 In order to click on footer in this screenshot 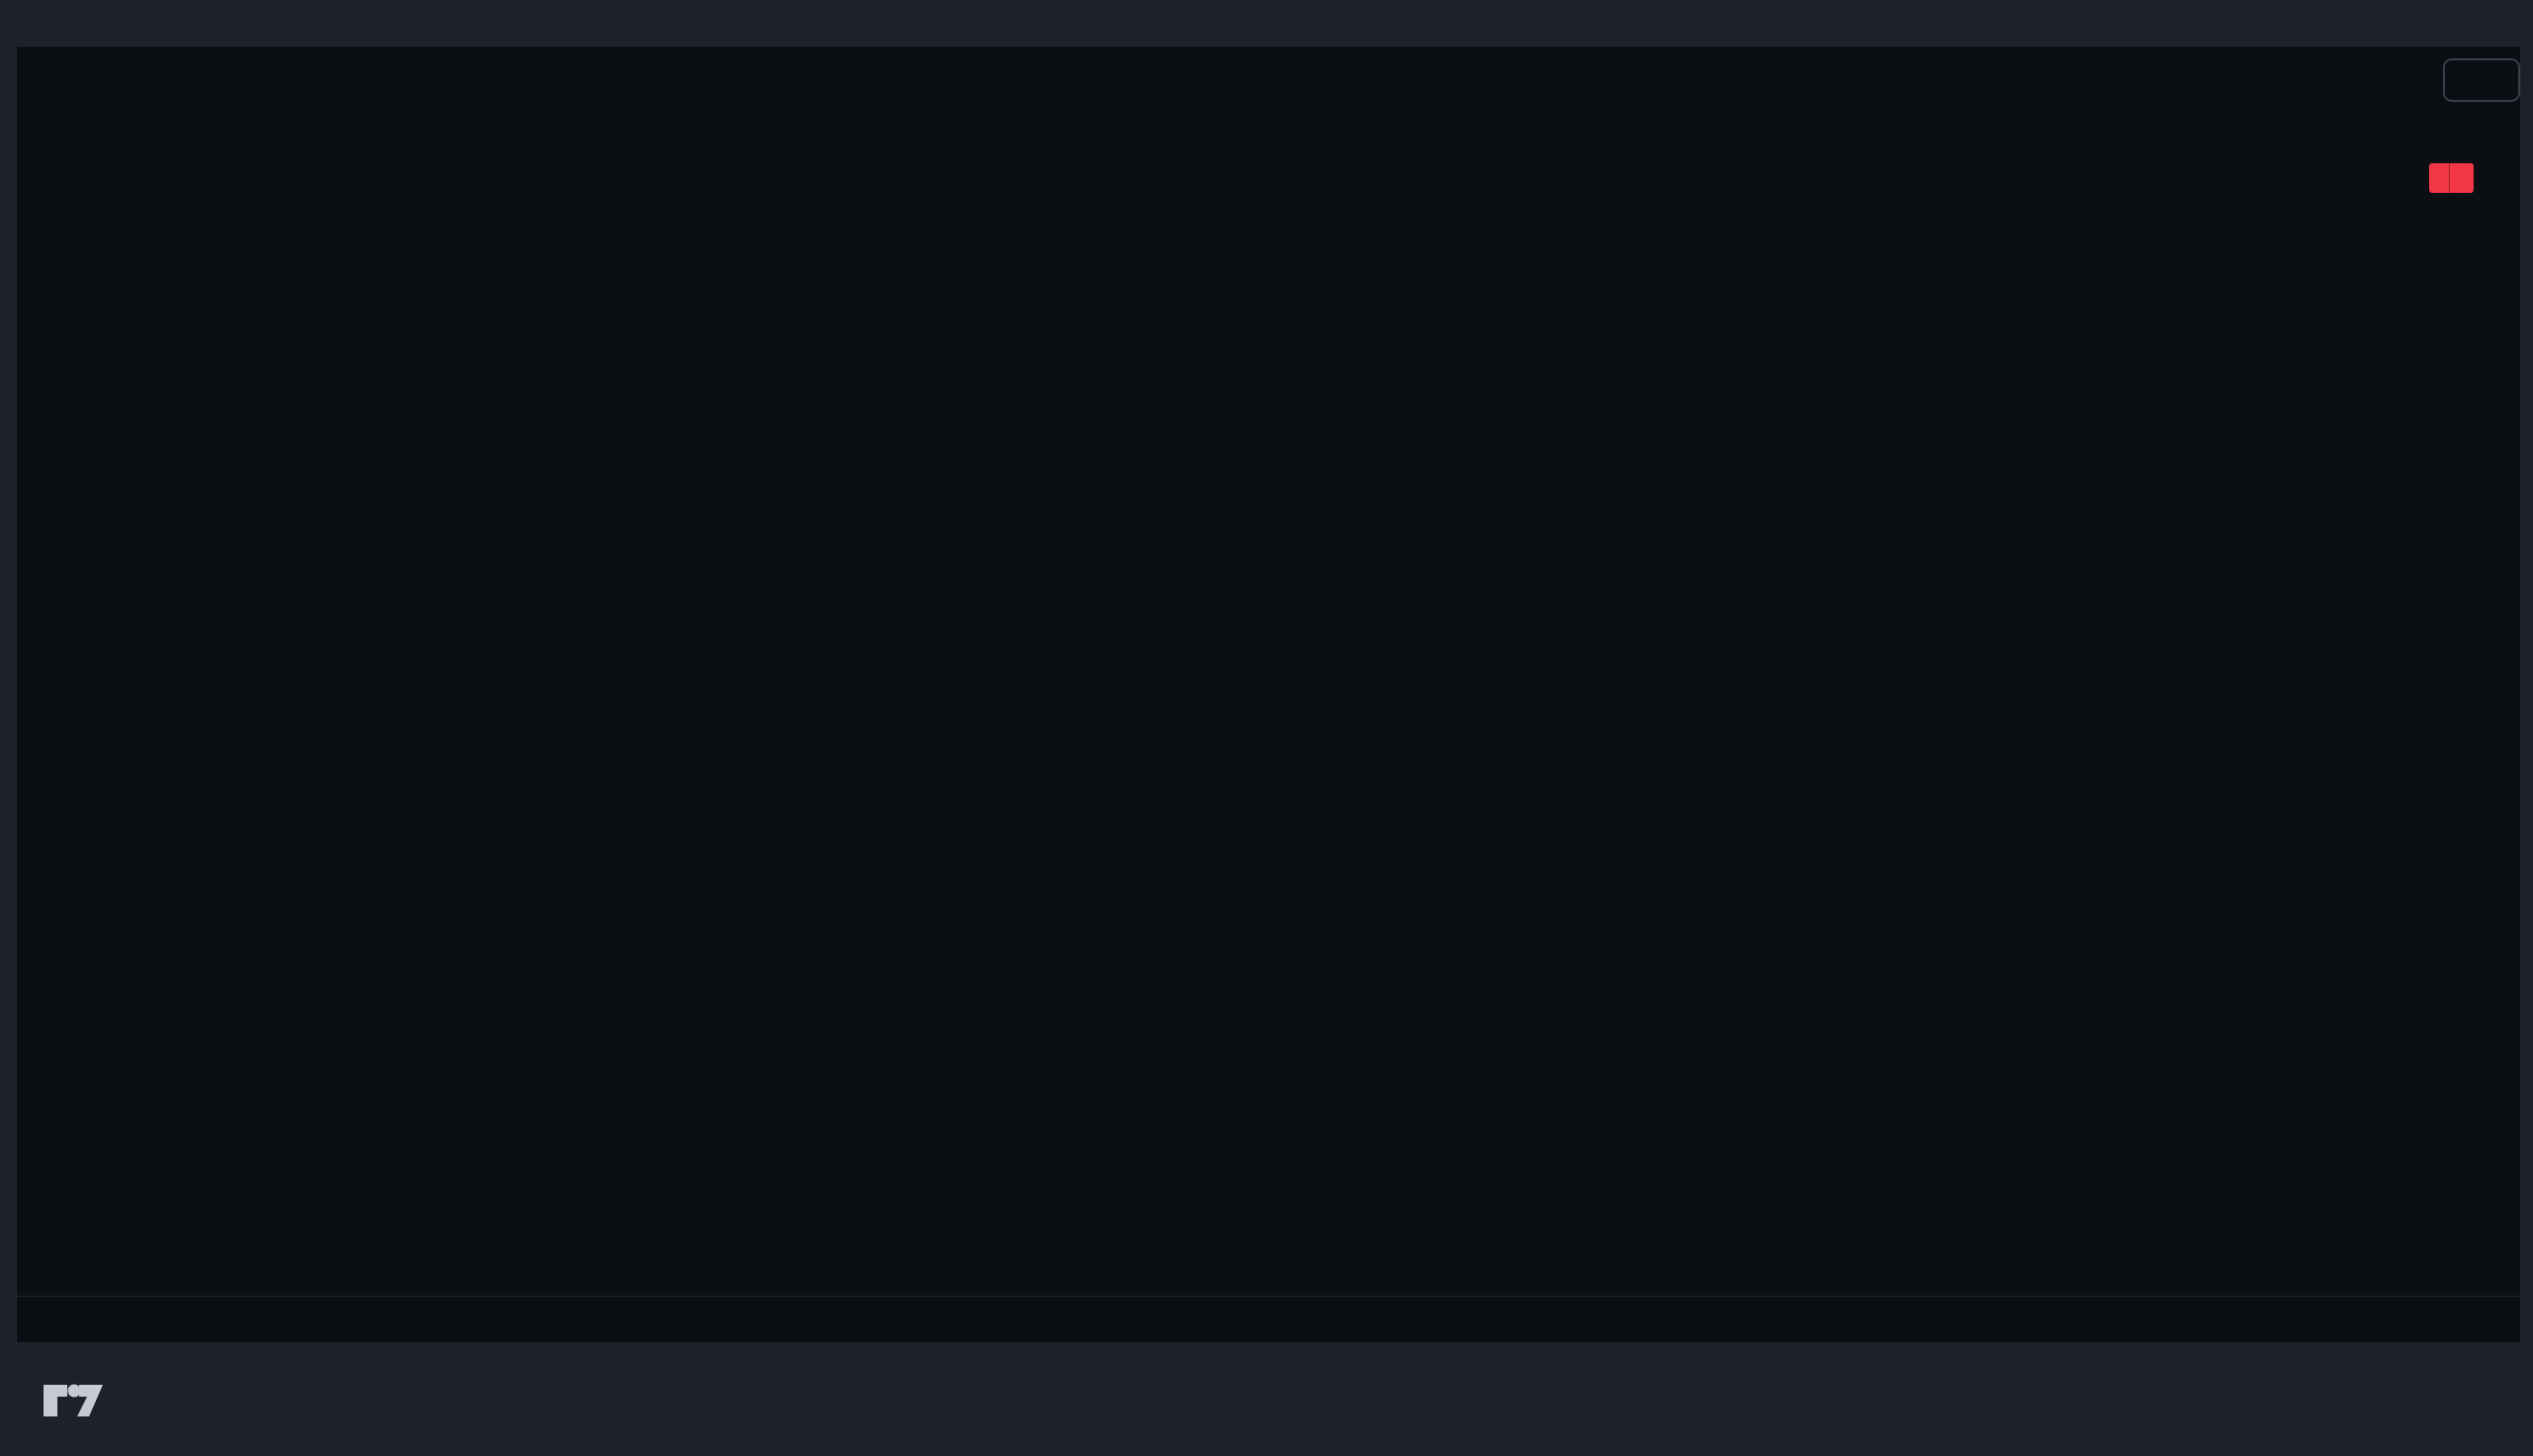, I will do `click(82, 1399)`.